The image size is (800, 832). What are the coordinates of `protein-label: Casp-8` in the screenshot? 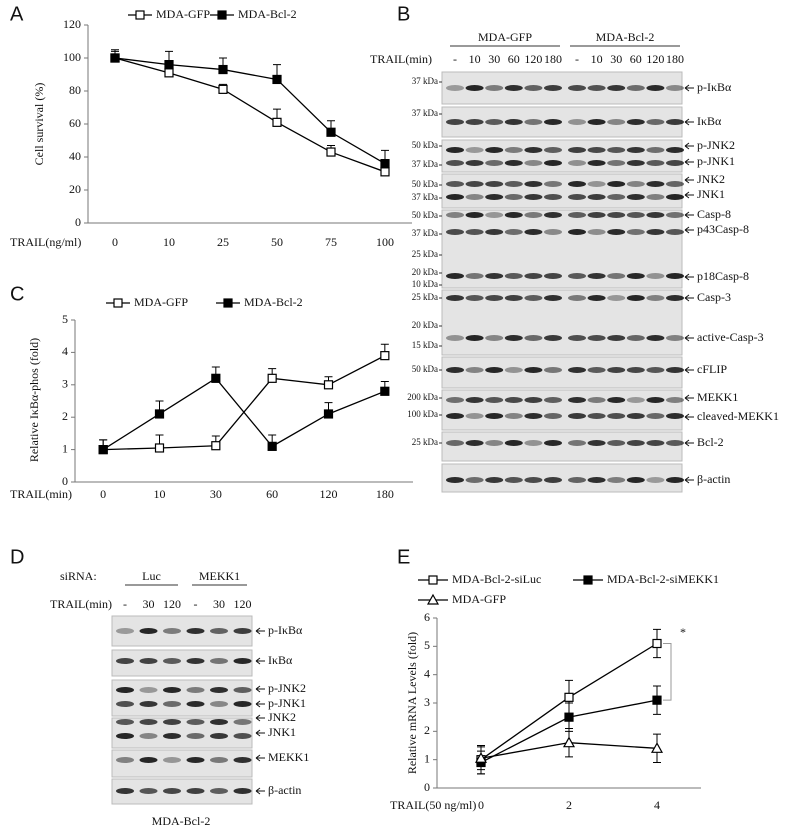 It's located at (714, 214).